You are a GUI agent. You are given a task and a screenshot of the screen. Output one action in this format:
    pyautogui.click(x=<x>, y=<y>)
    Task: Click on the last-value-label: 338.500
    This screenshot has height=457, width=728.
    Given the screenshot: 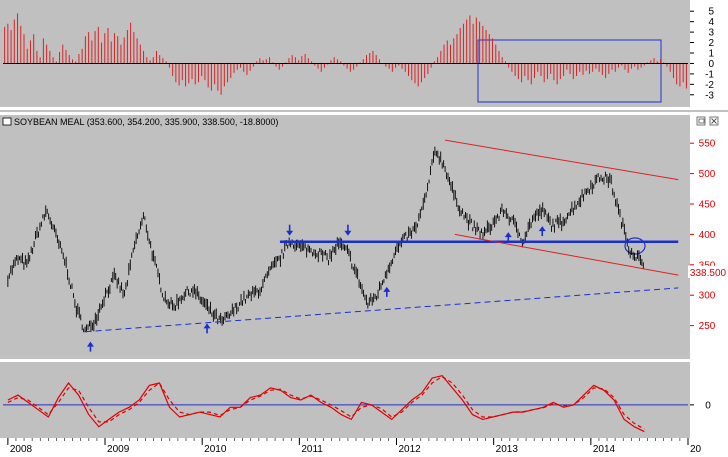 What is the action you would take?
    pyautogui.click(x=708, y=273)
    